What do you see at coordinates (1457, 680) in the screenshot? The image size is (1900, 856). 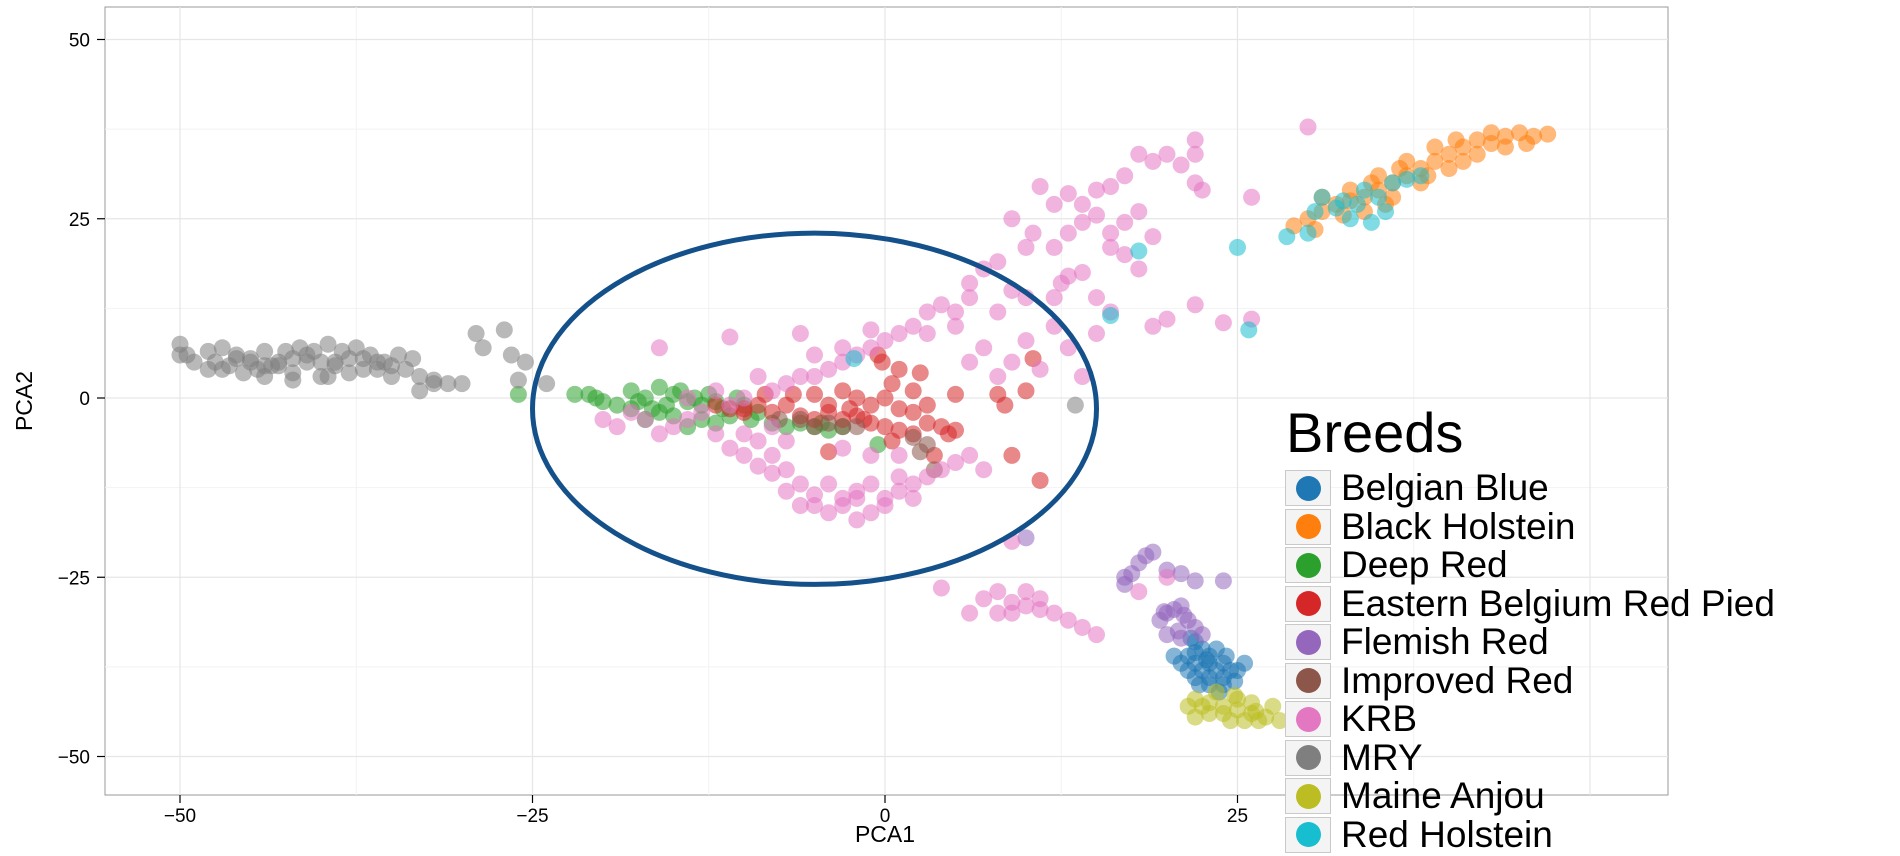 I see `legend-label: Improved Red` at bounding box center [1457, 680].